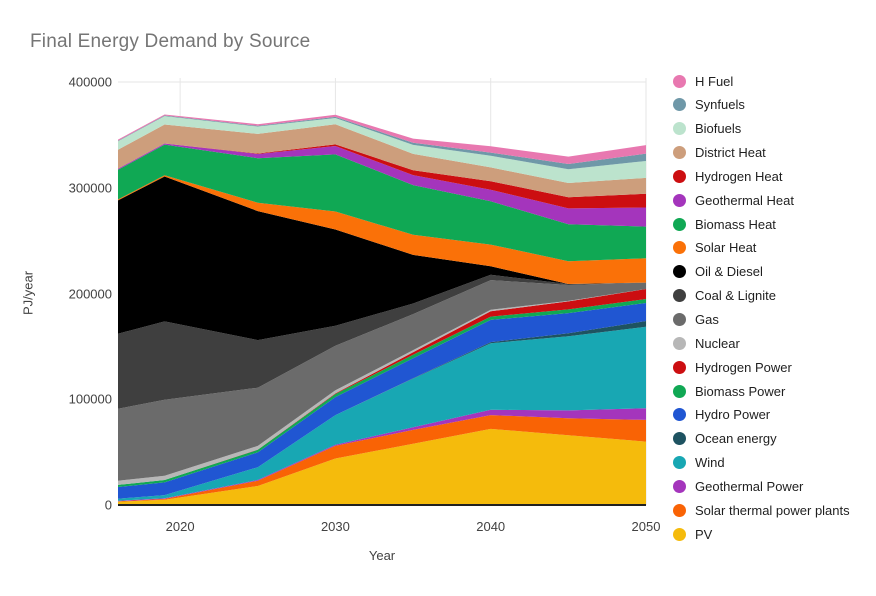 This screenshot has width=876, height=596. I want to click on area-series-solar-thermal-power-plants, so click(382, 458).